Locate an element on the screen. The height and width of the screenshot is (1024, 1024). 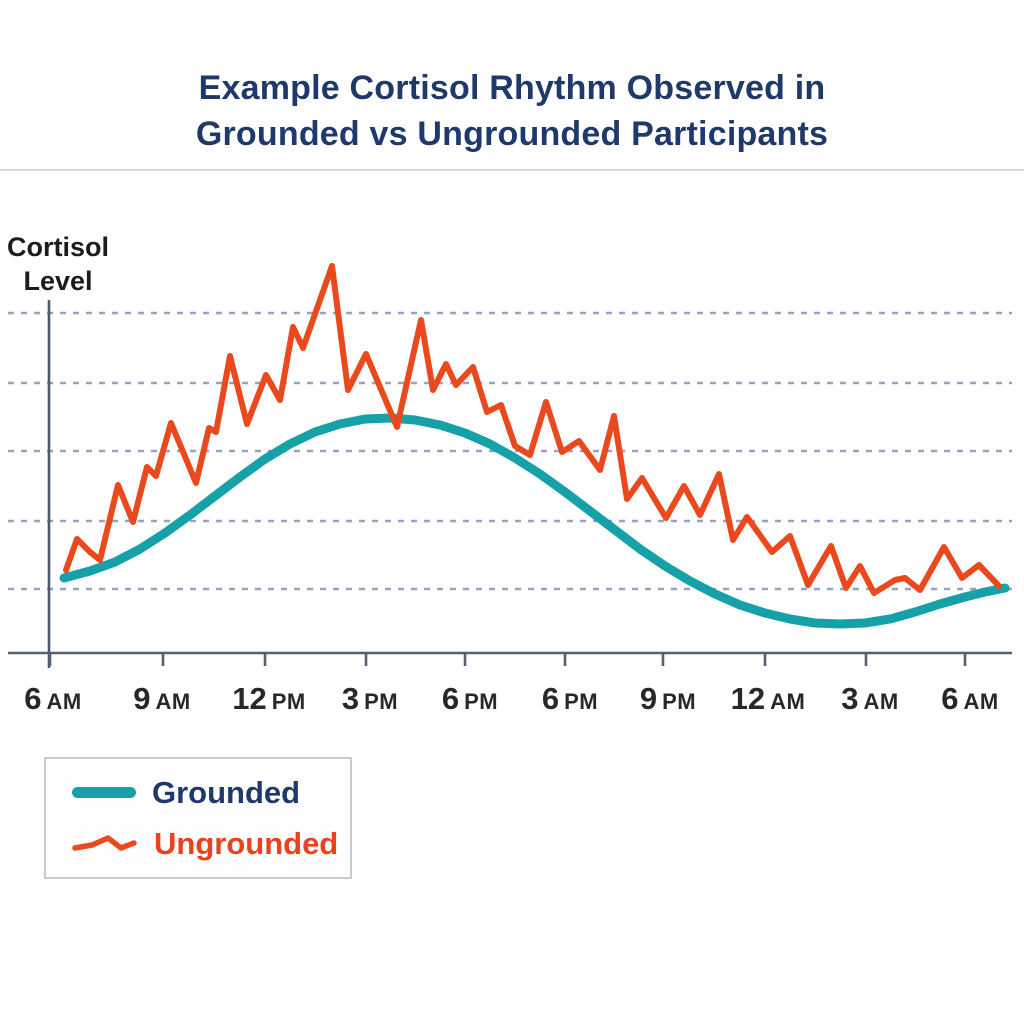
x-tick-label: 12 PM is located at coordinates (268, 699).